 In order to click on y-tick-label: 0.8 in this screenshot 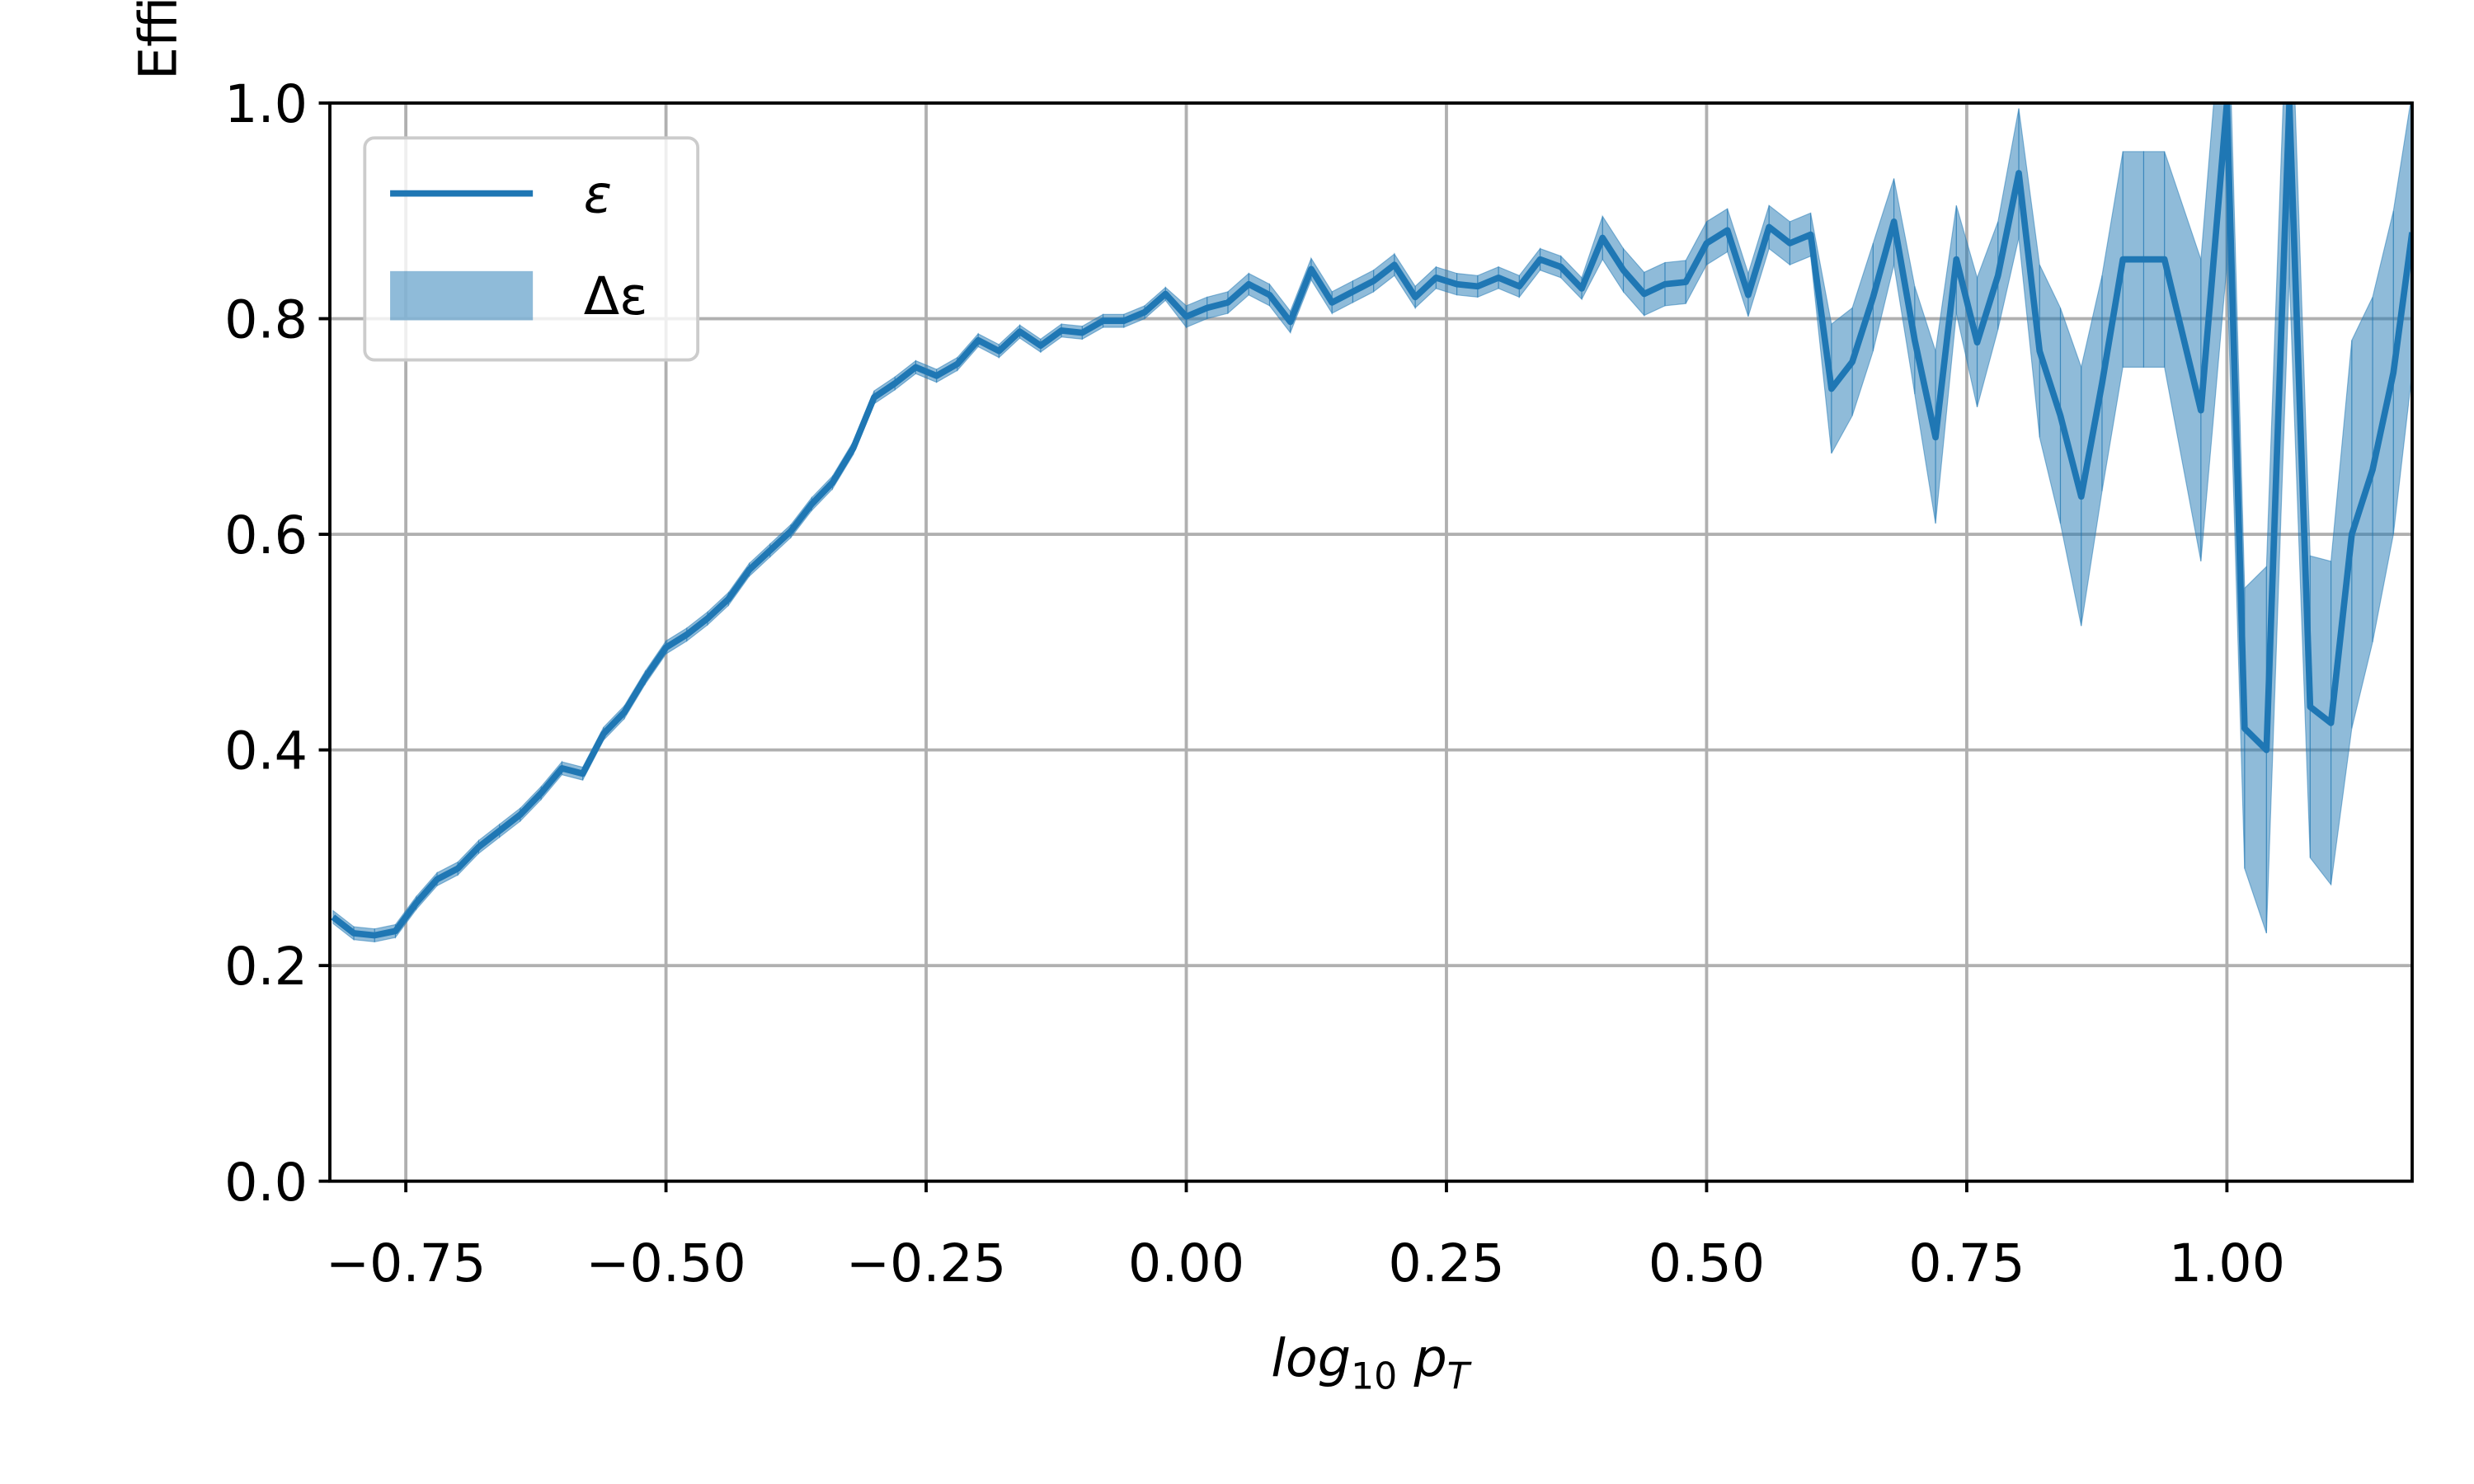, I will do `click(266, 319)`.